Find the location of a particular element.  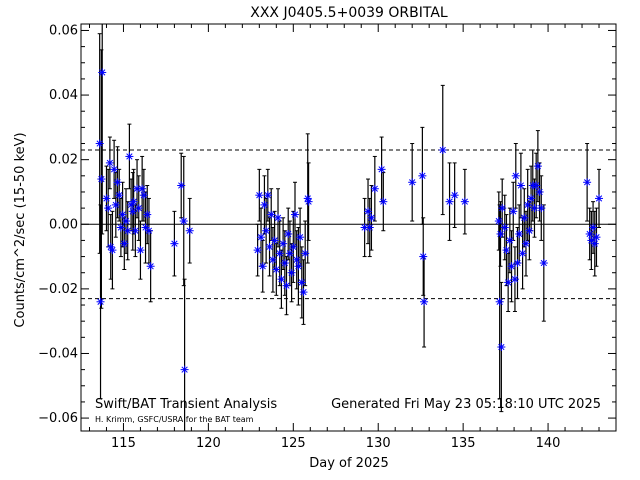

y-tick-label: 0.04 is located at coordinates (63, 95).